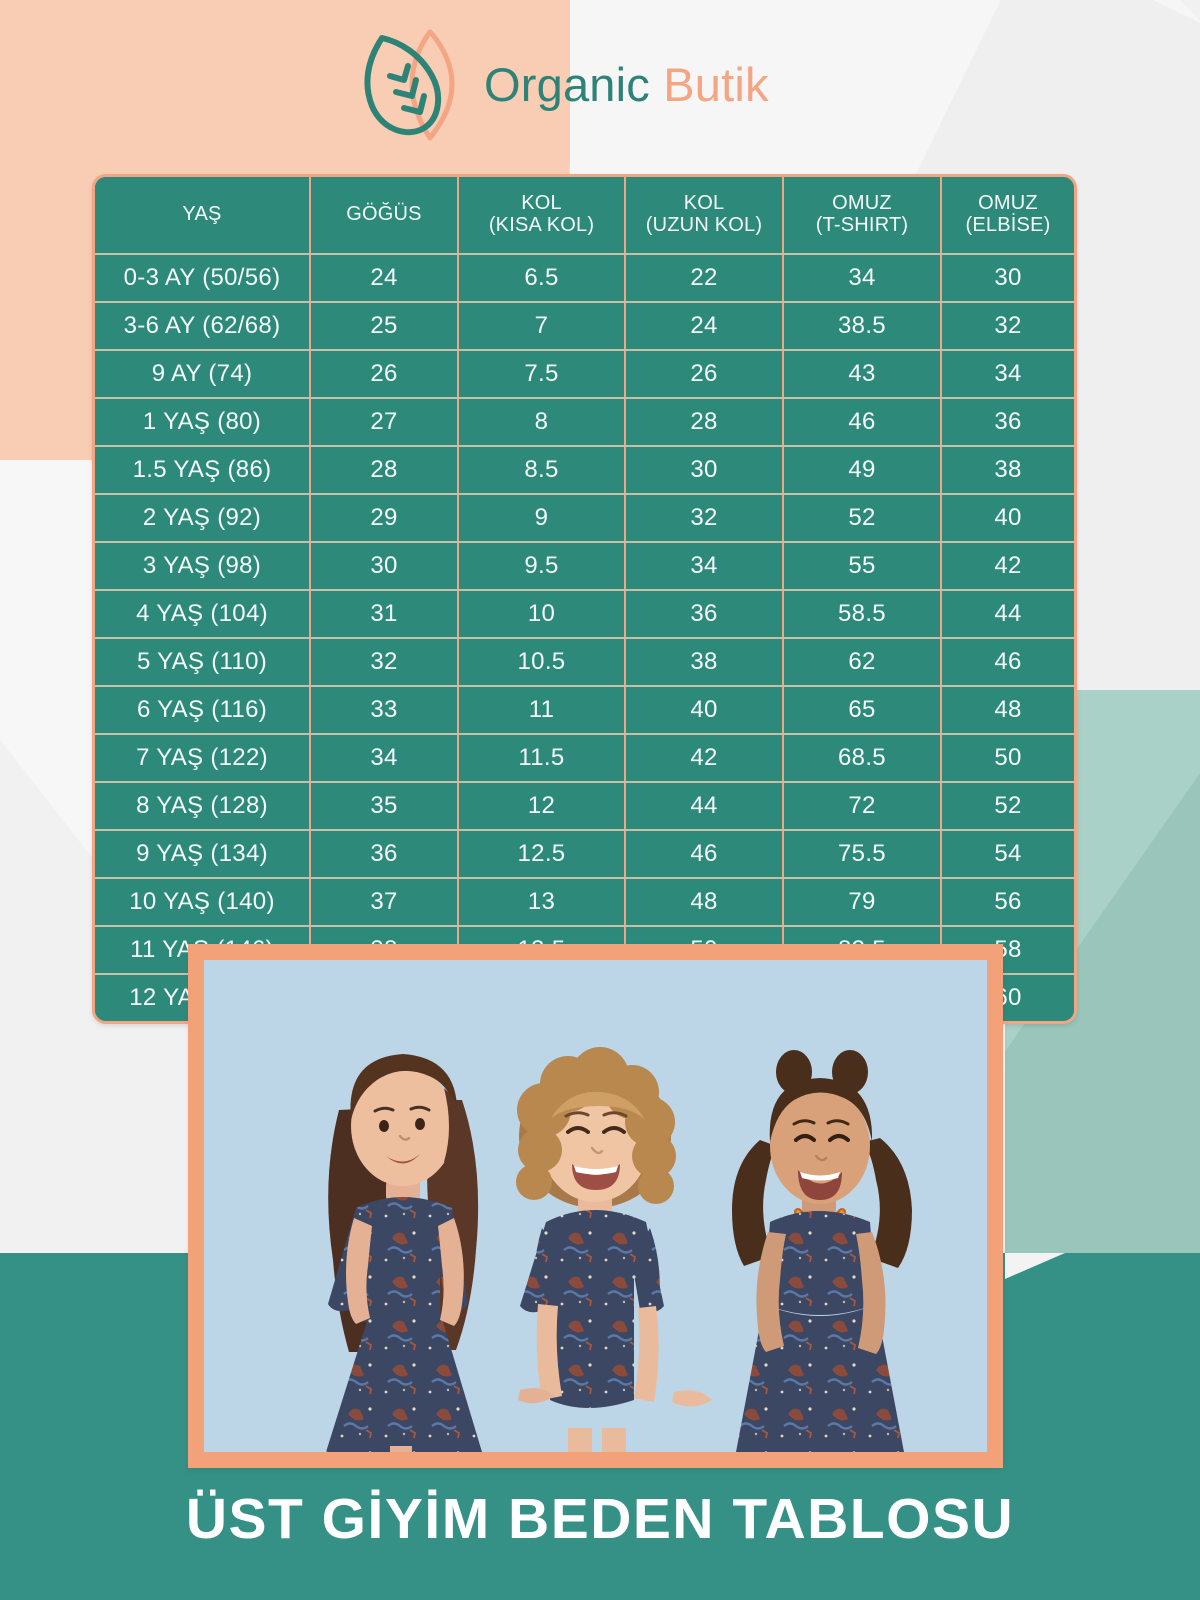 Image resolution: width=1200 pixels, height=1600 pixels. What do you see at coordinates (822, 1251) in the screenshot?
I see `child-right` at bounding box center [822, 1251].